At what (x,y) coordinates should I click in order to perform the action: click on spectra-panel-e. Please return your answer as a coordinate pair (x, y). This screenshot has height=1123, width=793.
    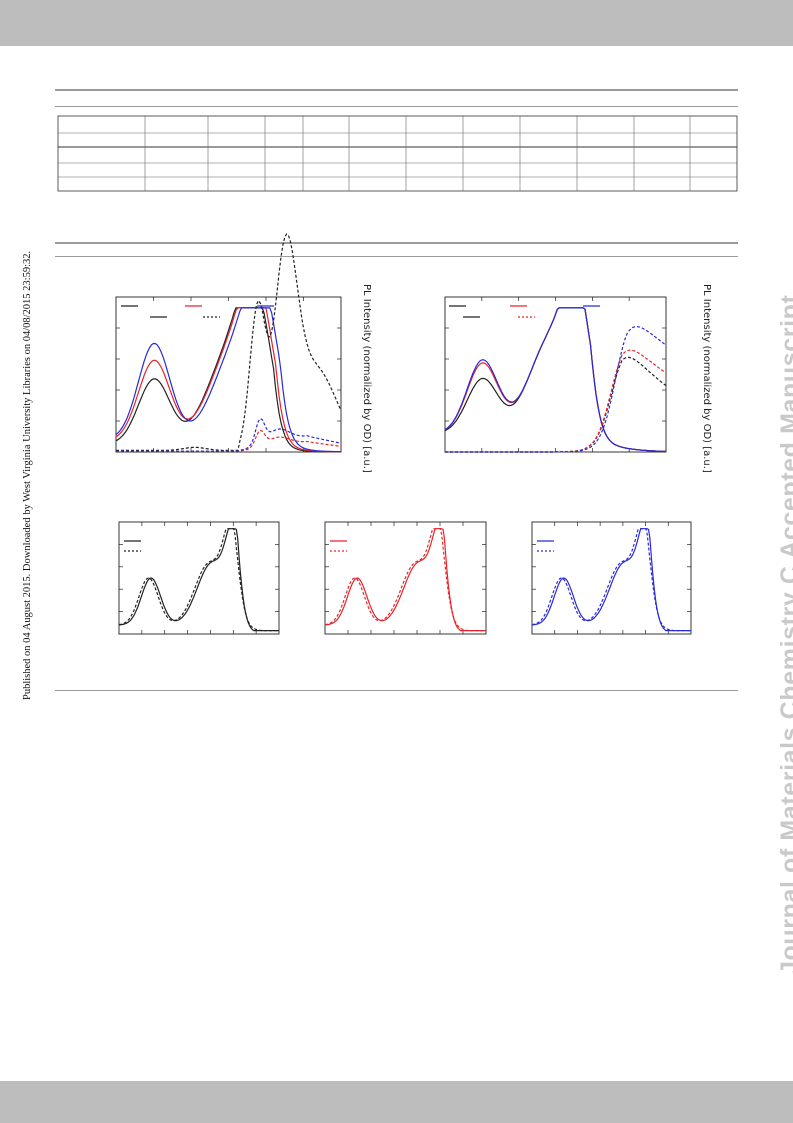
    Looking at the image, I should click on (611, 578).